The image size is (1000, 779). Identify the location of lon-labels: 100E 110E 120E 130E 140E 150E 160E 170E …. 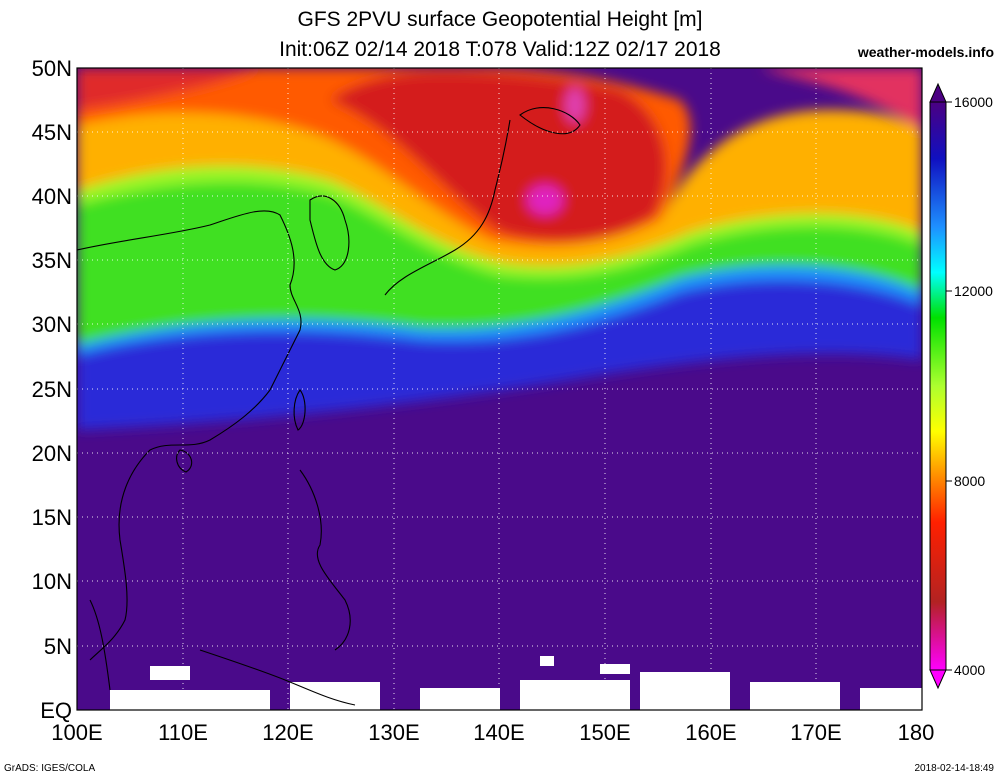
(492, 732).